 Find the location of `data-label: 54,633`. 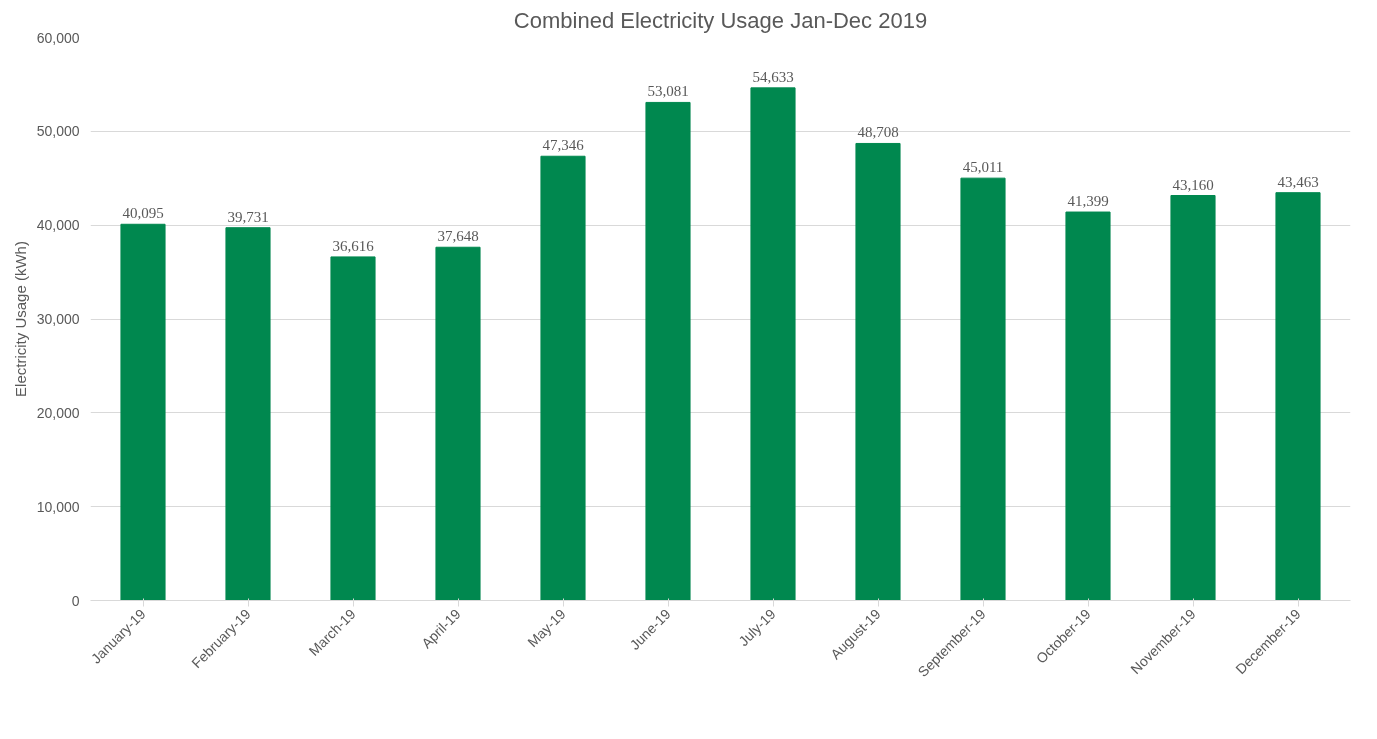

data-label: 54,633 is located at coordinates (773, 76).